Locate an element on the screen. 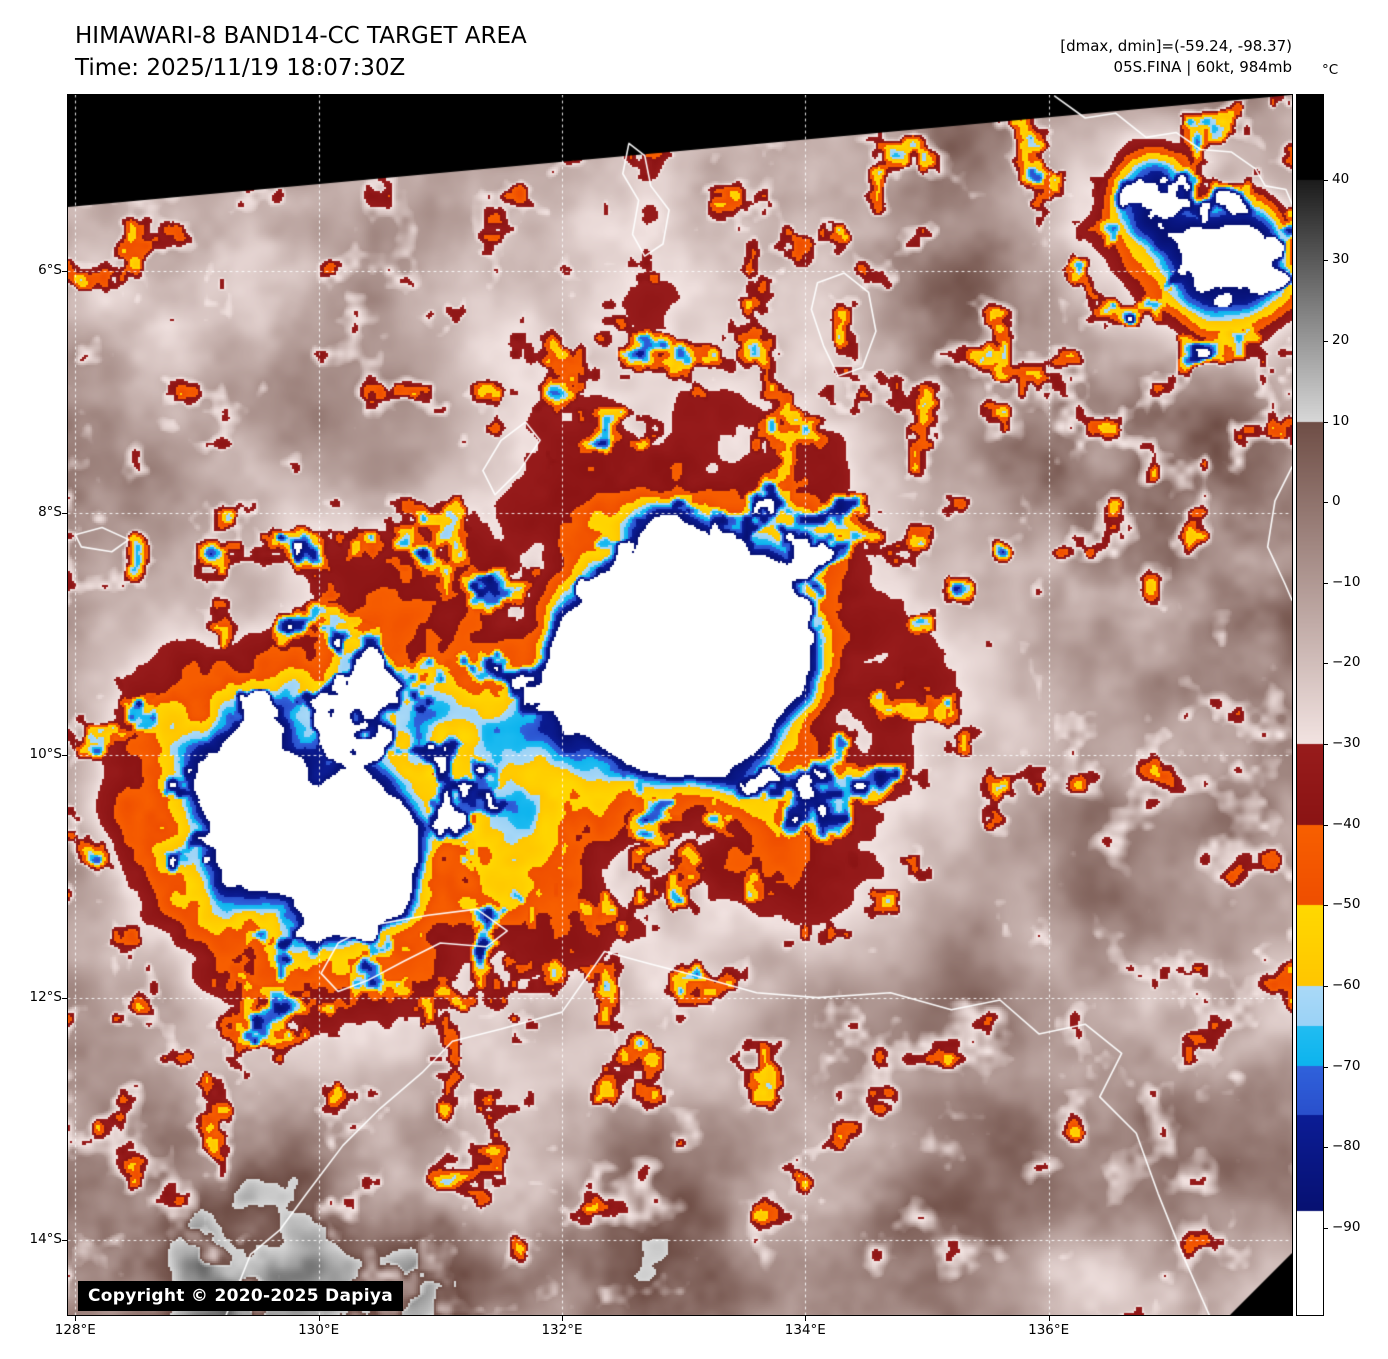  colorbar-tick-label: −80 is located at coordinates (1346, 1146).